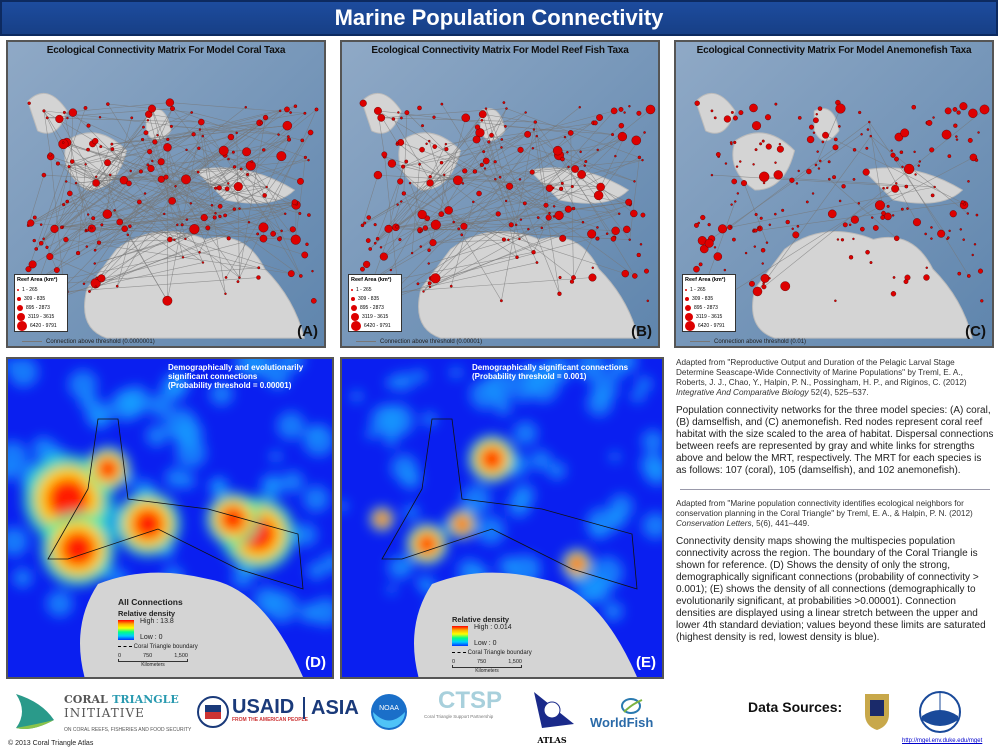 The height and width of the screenshot is (749, 998). I want to click on legend-item: 1 - 265, so click(375, 289).